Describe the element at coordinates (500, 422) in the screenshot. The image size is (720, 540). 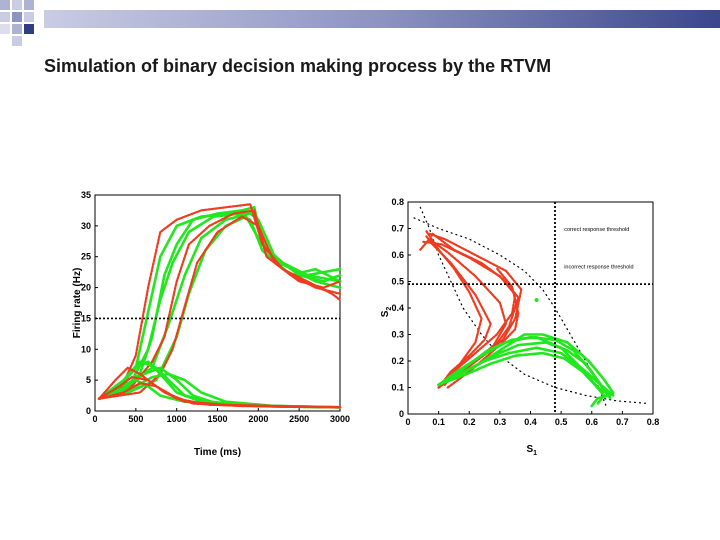
I see `x-tick-label: 0.3` at that location.